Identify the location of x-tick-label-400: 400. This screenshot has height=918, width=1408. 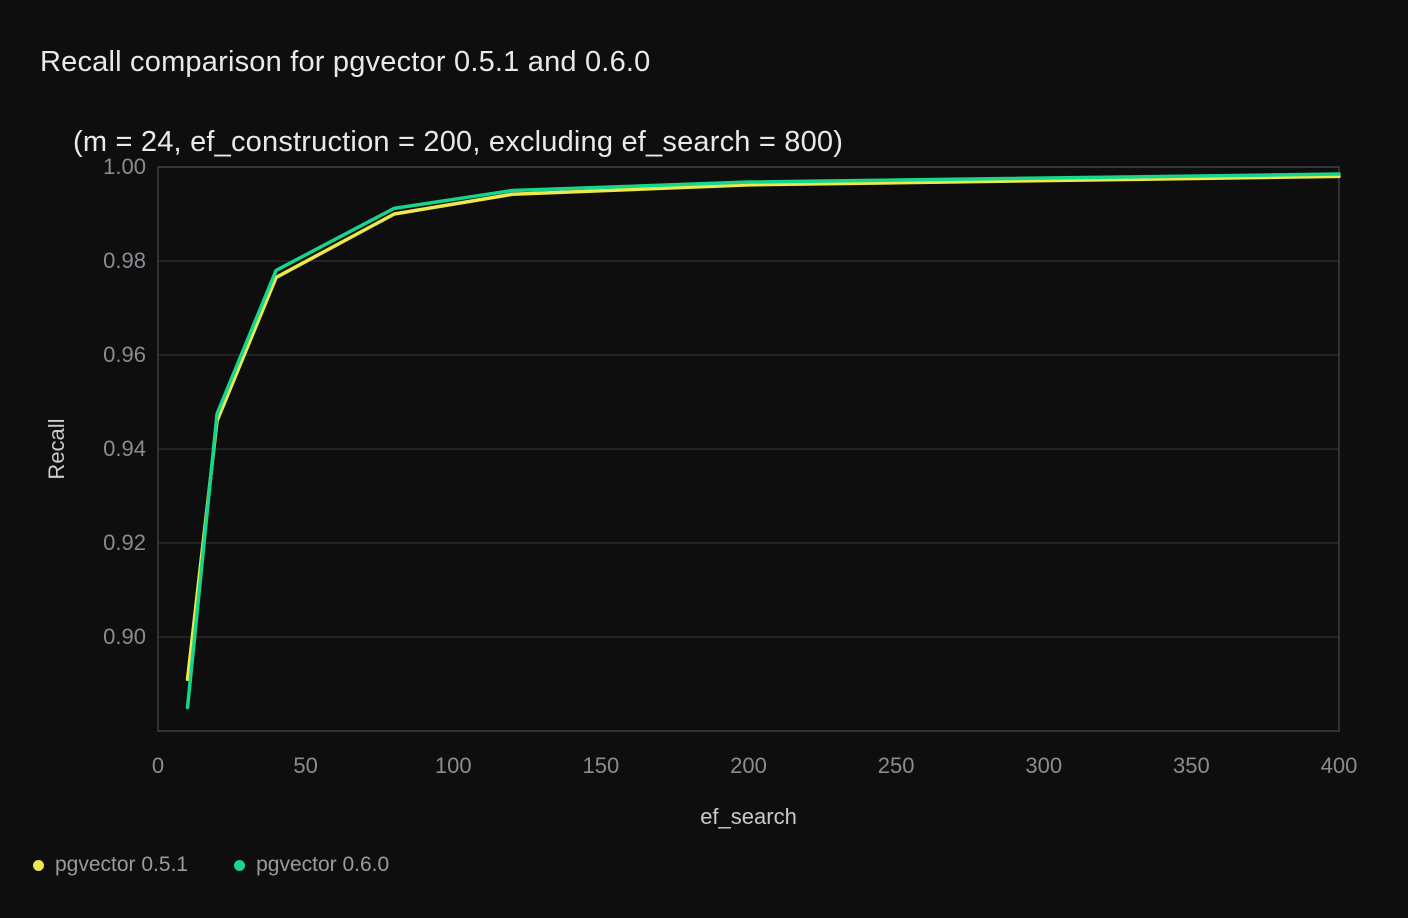
(1339, 765).